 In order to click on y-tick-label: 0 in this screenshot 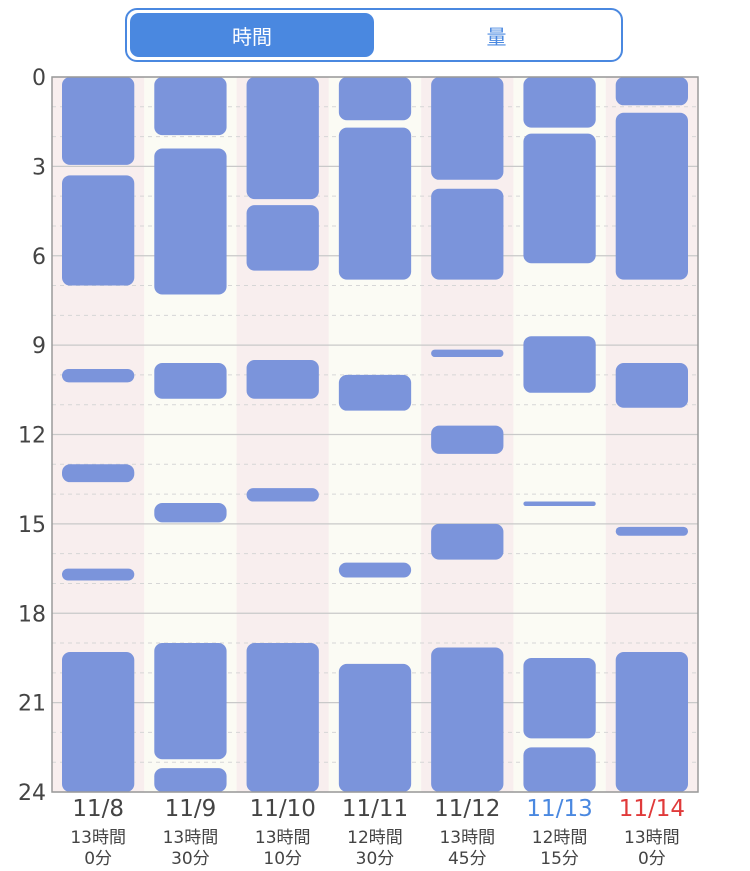, I will do `click(39, 78)`.